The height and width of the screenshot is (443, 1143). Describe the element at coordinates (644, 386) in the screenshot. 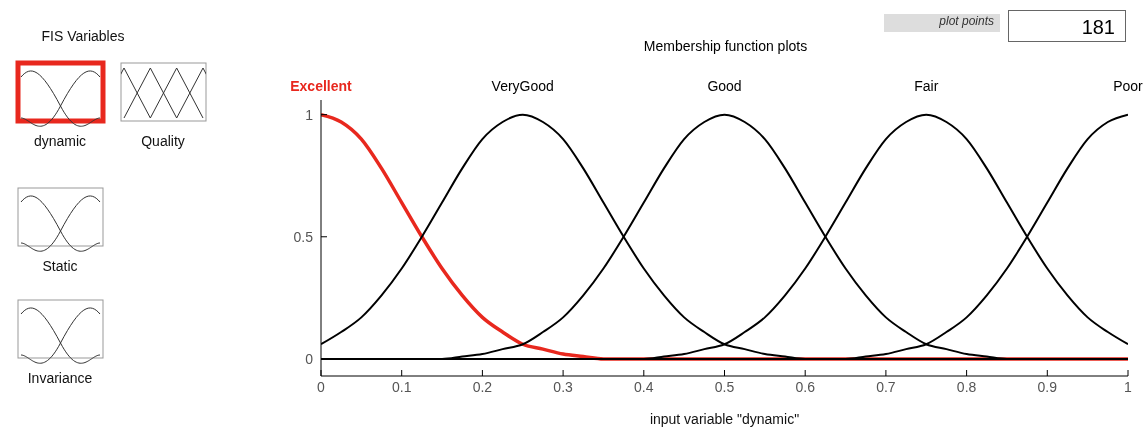

I see `x-tick-label: 0.4` at that location.